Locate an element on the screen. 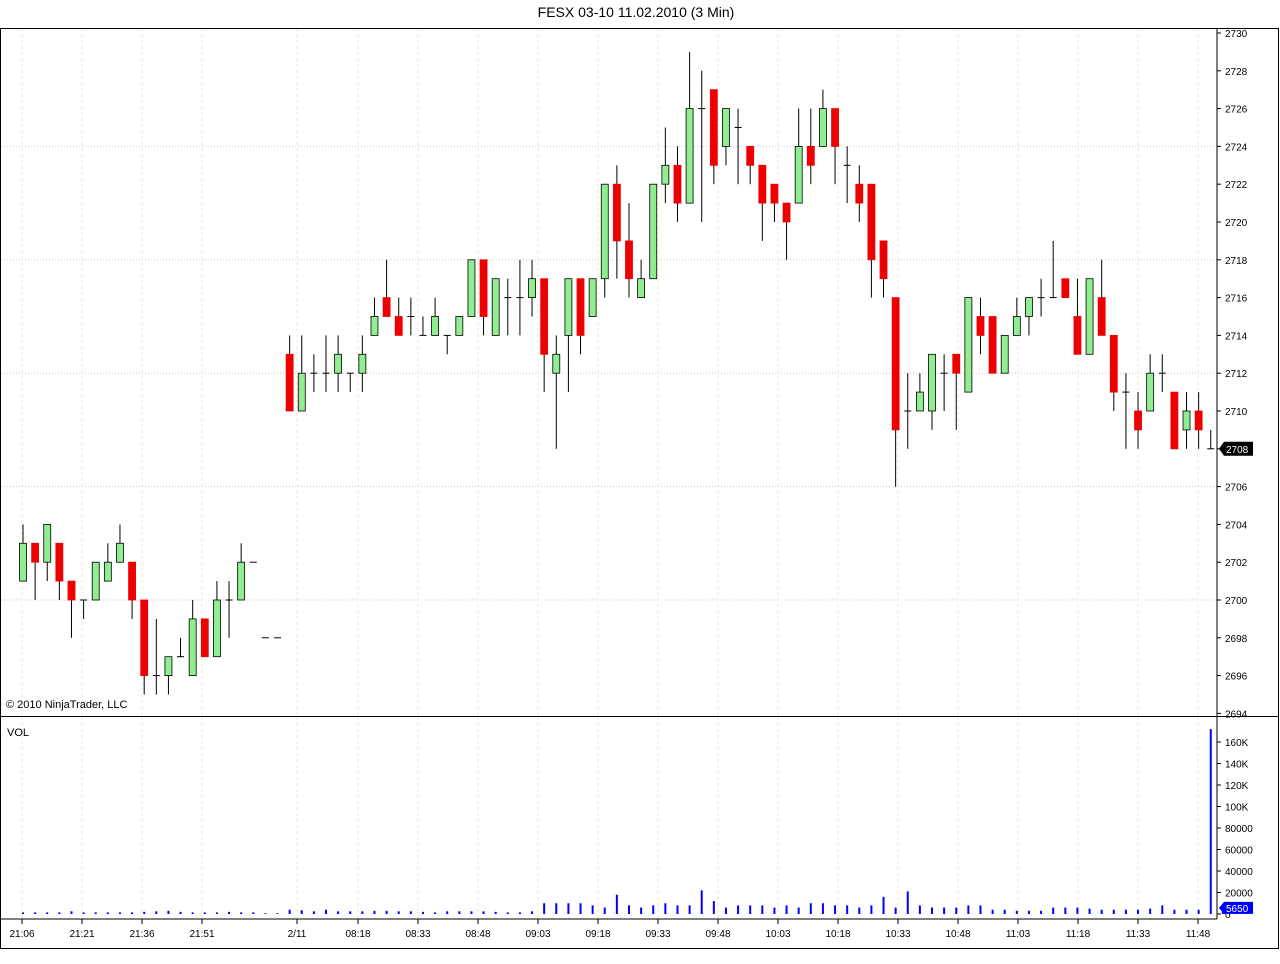 Image resolution: width=1280 pixels, height=964 pixels. volume-tick-label: 100K is located at coordinates (1237, 808).